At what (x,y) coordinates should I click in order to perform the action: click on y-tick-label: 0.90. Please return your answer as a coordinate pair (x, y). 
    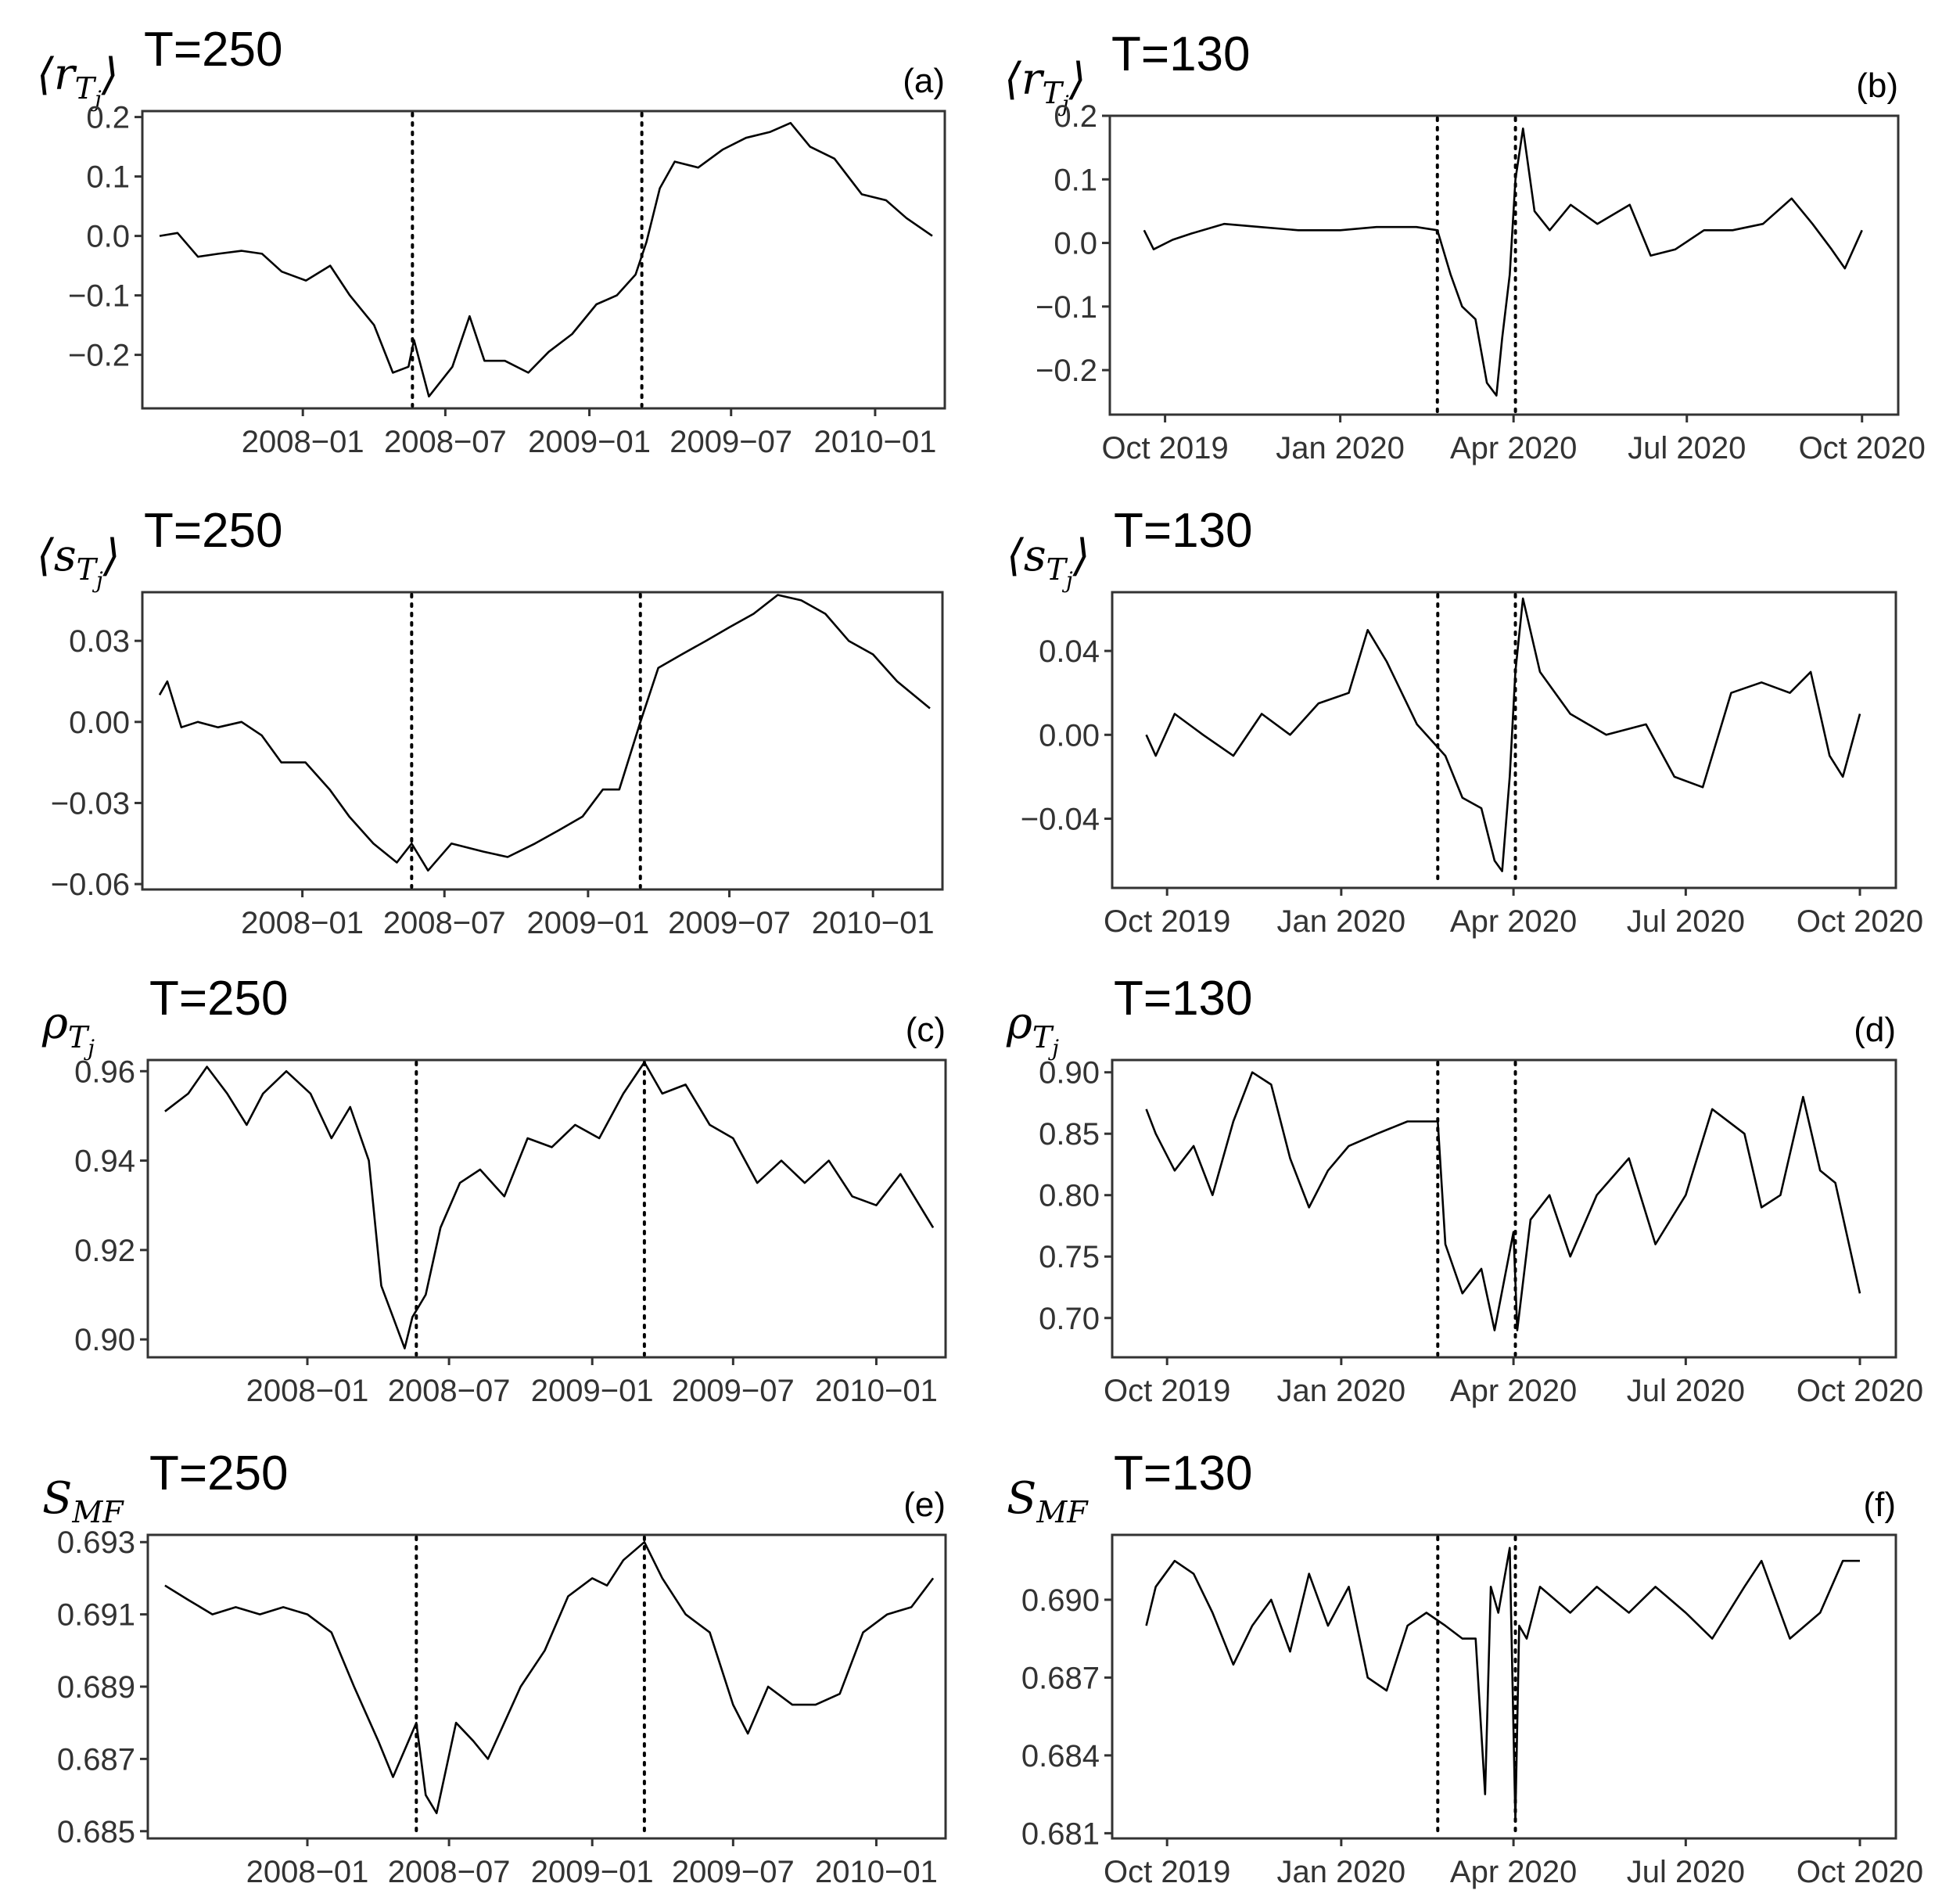
    Looking at the image, I should click on (104, 1340).